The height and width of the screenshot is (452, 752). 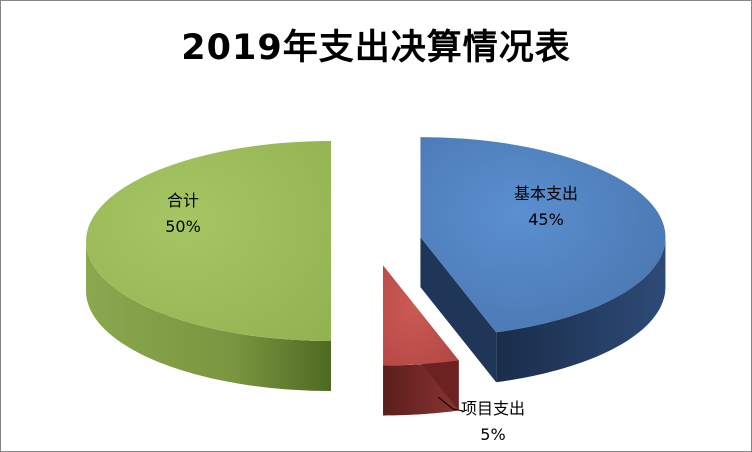 What do you see at coordinates (183, 200) in the screenshot?
I see `slice-name-label-2: 合计` at bounding box center [183, 200].